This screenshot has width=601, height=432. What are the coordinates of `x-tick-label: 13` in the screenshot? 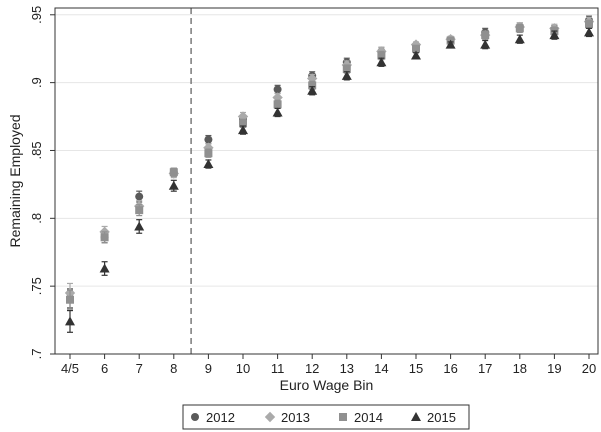 It's located at (347, 368).